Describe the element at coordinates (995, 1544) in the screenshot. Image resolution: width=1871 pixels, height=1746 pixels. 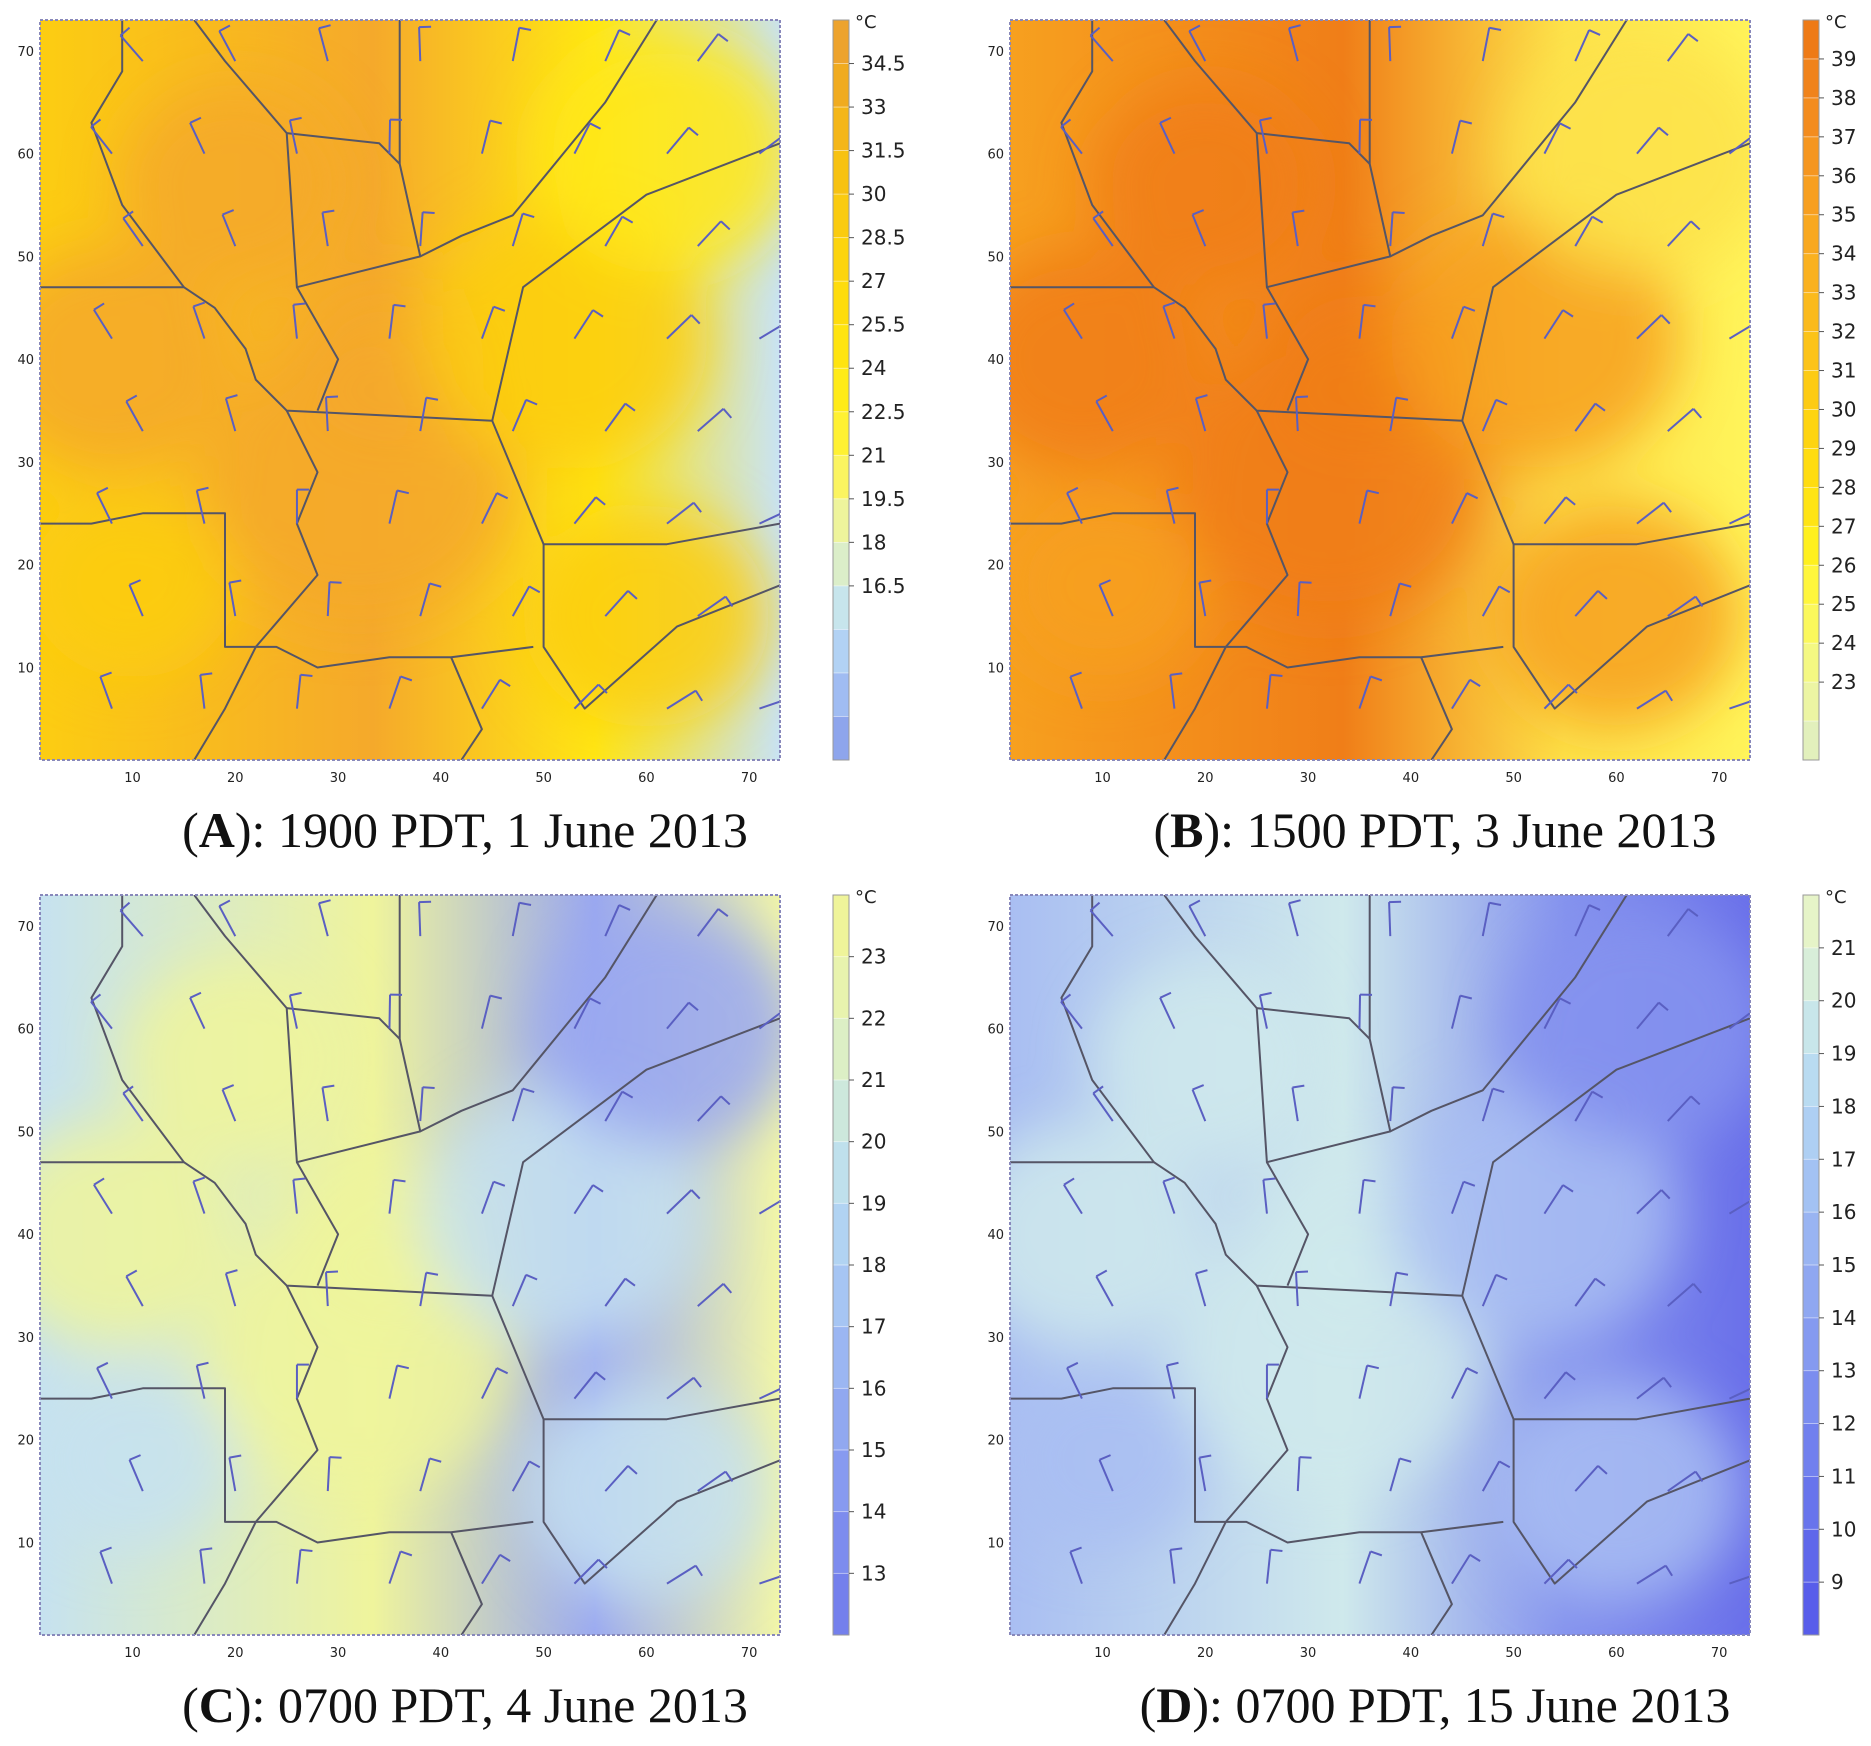
I see `y-tick-label: 10` at that location.